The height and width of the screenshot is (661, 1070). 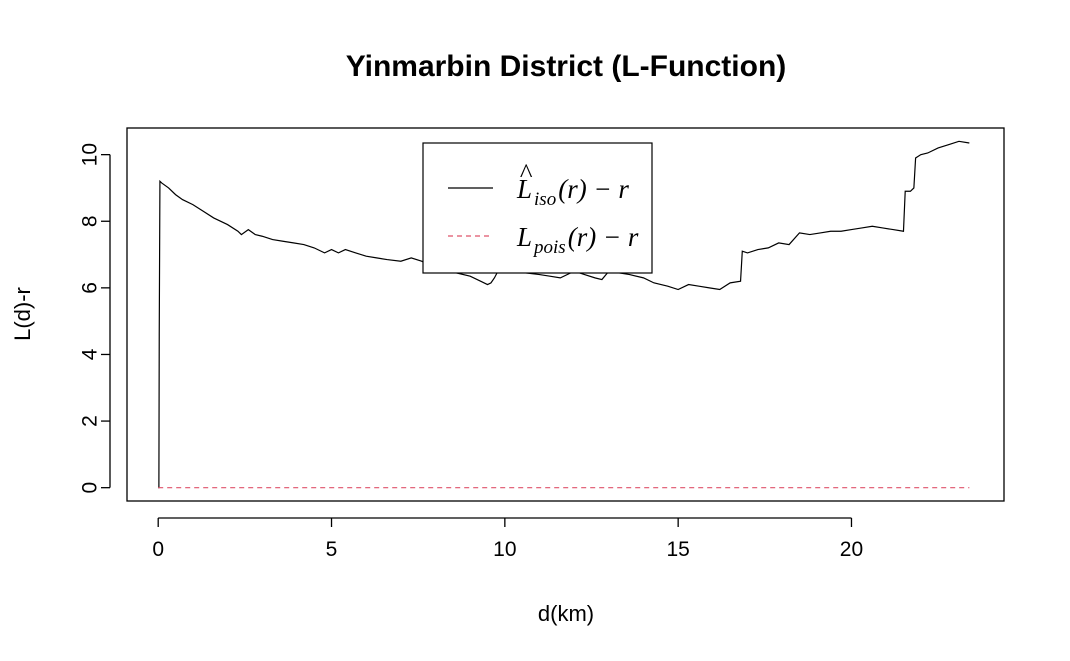 What do you see at coordinates (90, 221) in the screenshot?
I see `y-tick-label: 8` at bounding box center [90, 221].